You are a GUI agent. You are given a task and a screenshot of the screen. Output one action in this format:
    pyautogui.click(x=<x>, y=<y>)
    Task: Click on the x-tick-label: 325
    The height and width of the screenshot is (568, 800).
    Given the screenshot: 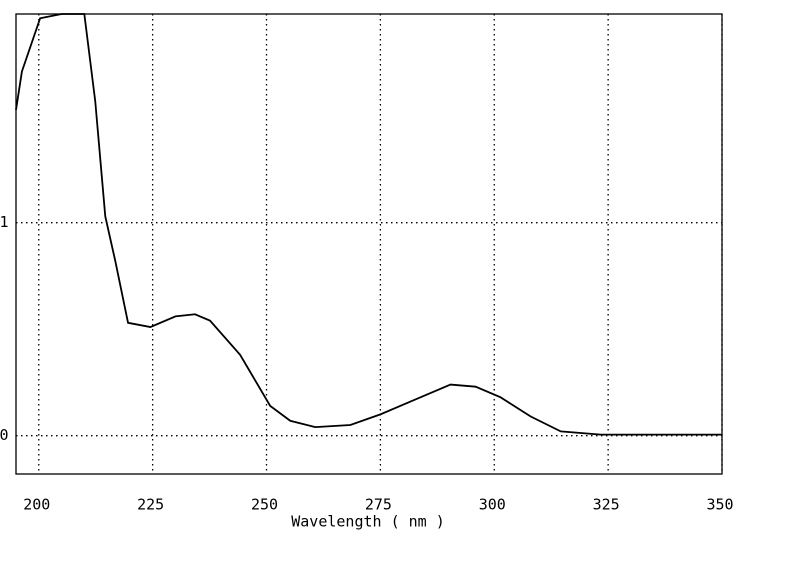 What is the action you would take?
    pyautogui.click(x=606, y=505)
    